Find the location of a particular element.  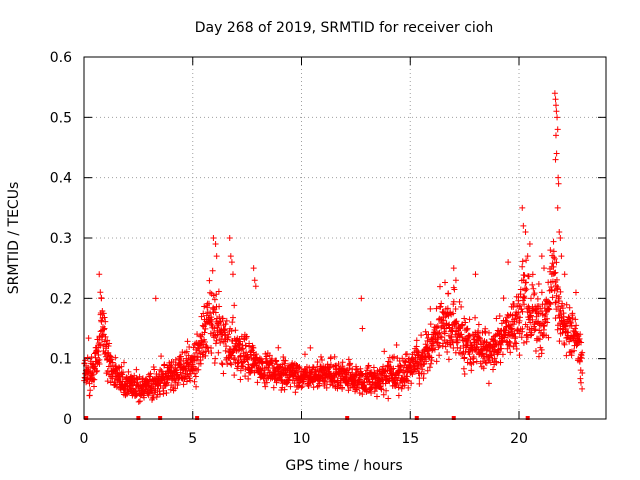

x-tick-labels: 0 5 10 15 20 is located at coordinates (304, 439).